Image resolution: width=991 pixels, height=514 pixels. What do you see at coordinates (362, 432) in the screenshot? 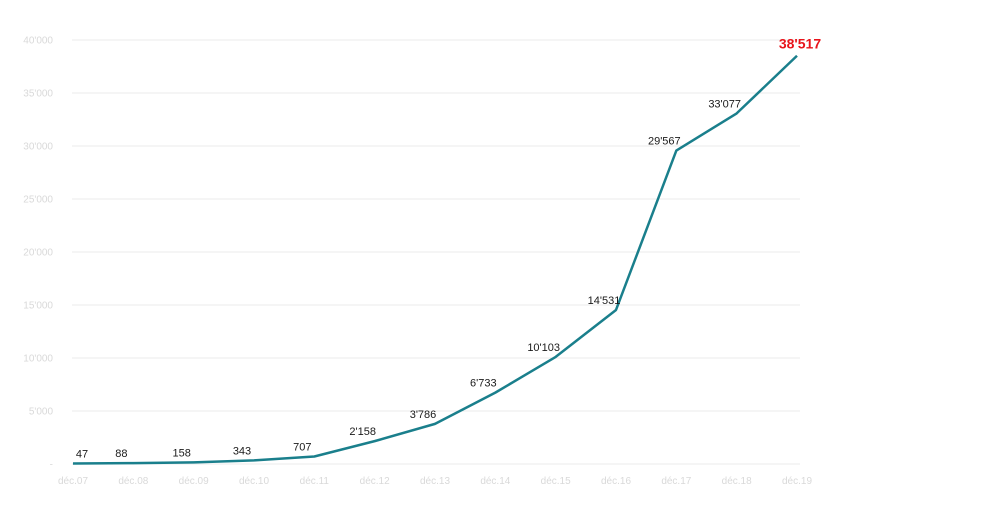
I see `data-label: 2'158` at bounding box center [362, 432].